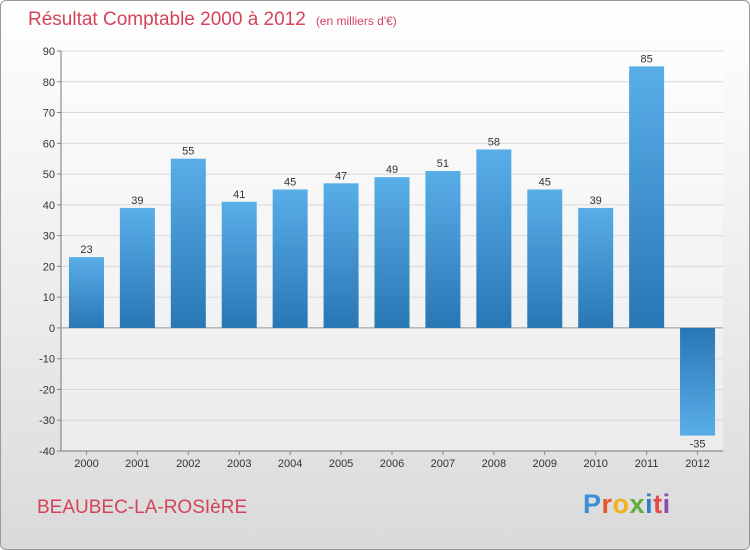  I want to click on bar-value-label: 41, so click(239, 195).